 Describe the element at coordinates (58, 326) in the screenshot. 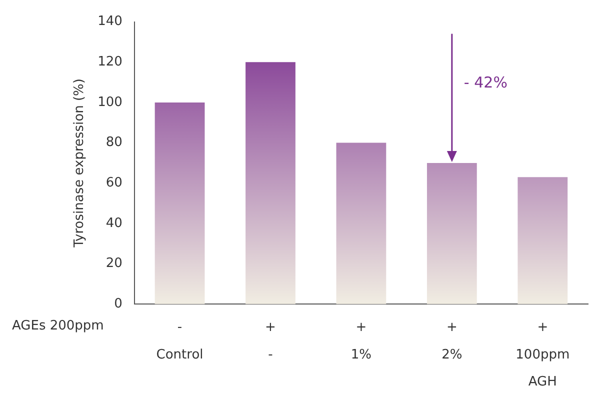

I see `text: AGEs 200ppm` at that location.